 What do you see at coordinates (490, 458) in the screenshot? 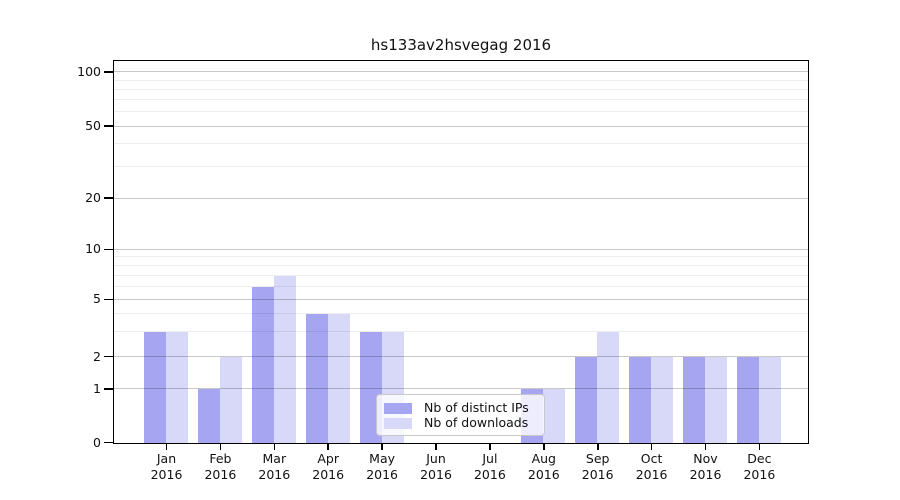
I see `month-label: Jul` at bounding box center [490, 458].